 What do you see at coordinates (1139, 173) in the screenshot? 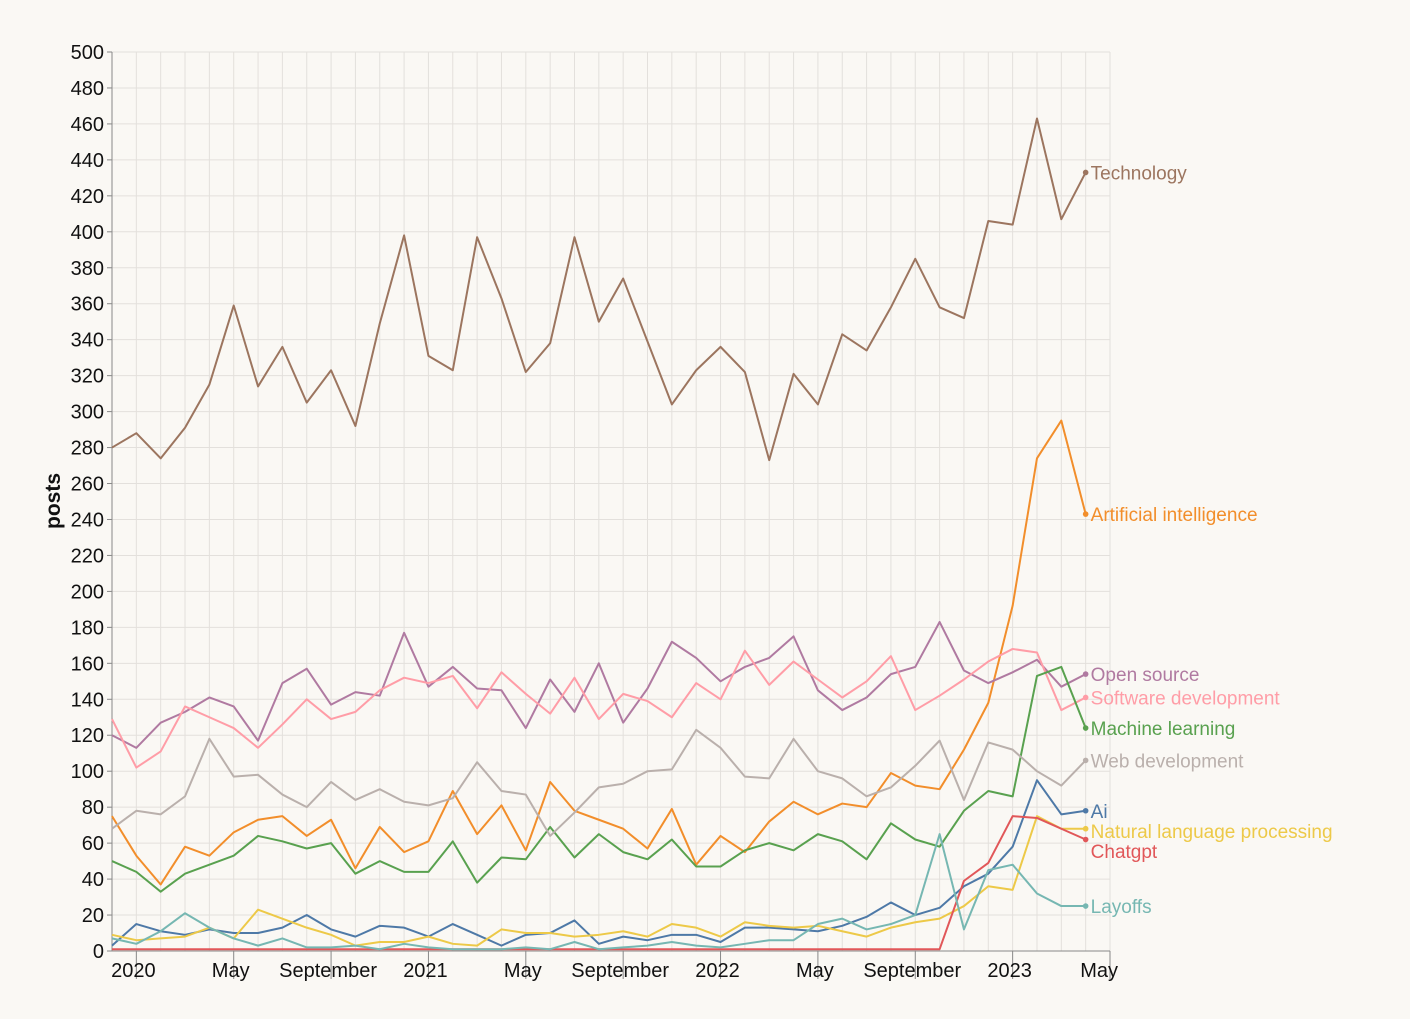
I see `series-label: Technology` at bounding box center [1139, 173].